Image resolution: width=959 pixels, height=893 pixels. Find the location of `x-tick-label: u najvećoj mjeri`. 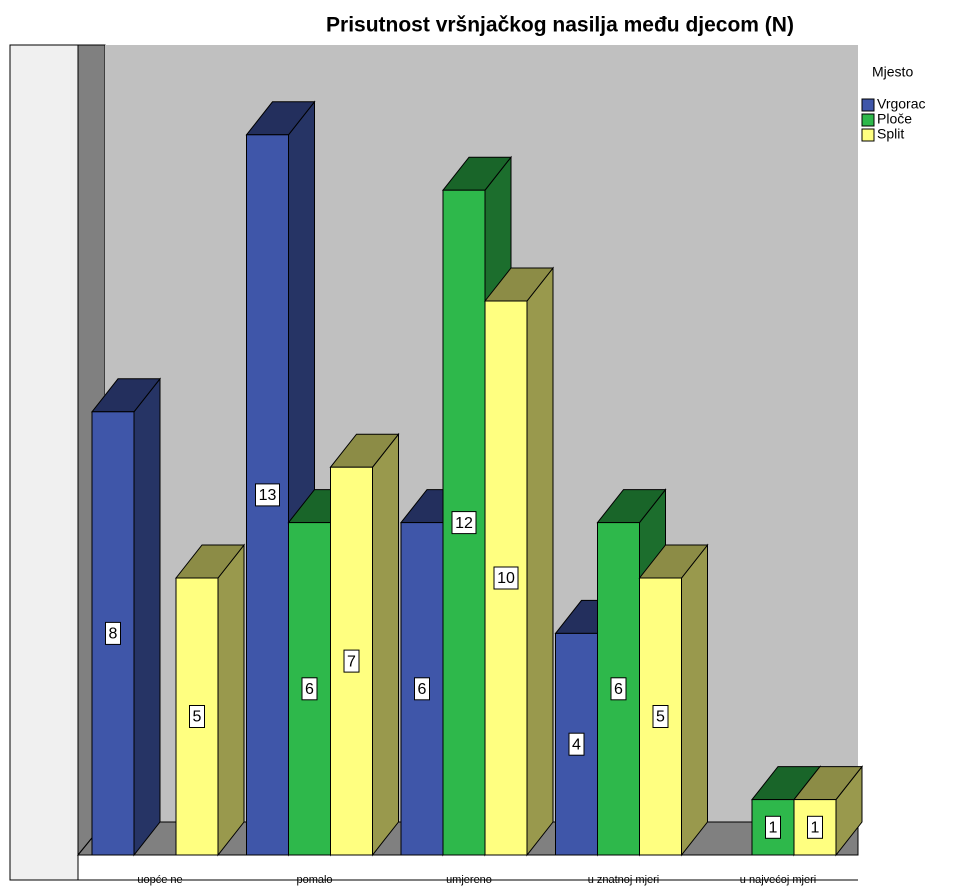

x-tick-label: u najvećoj mjeri is located at coordinates (778, 880).